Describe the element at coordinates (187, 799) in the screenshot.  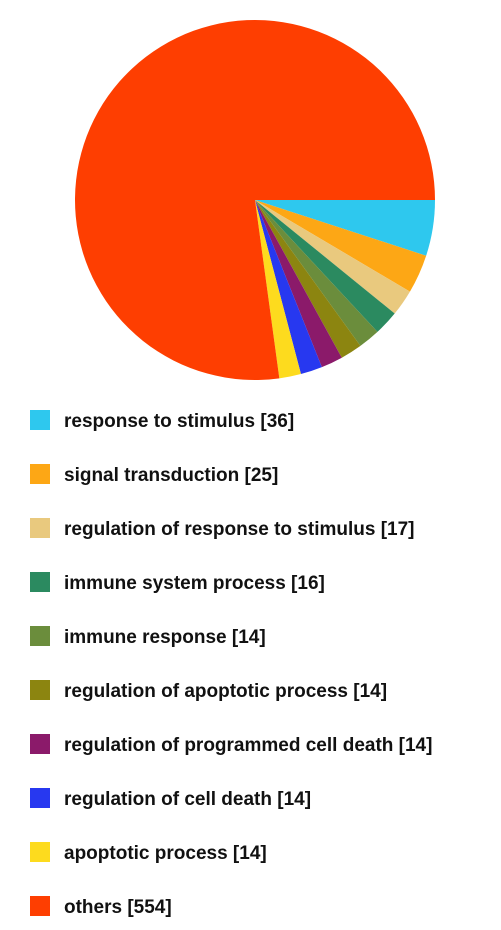
I see `legend-label-7: regulation of cell death [14]` at that location.